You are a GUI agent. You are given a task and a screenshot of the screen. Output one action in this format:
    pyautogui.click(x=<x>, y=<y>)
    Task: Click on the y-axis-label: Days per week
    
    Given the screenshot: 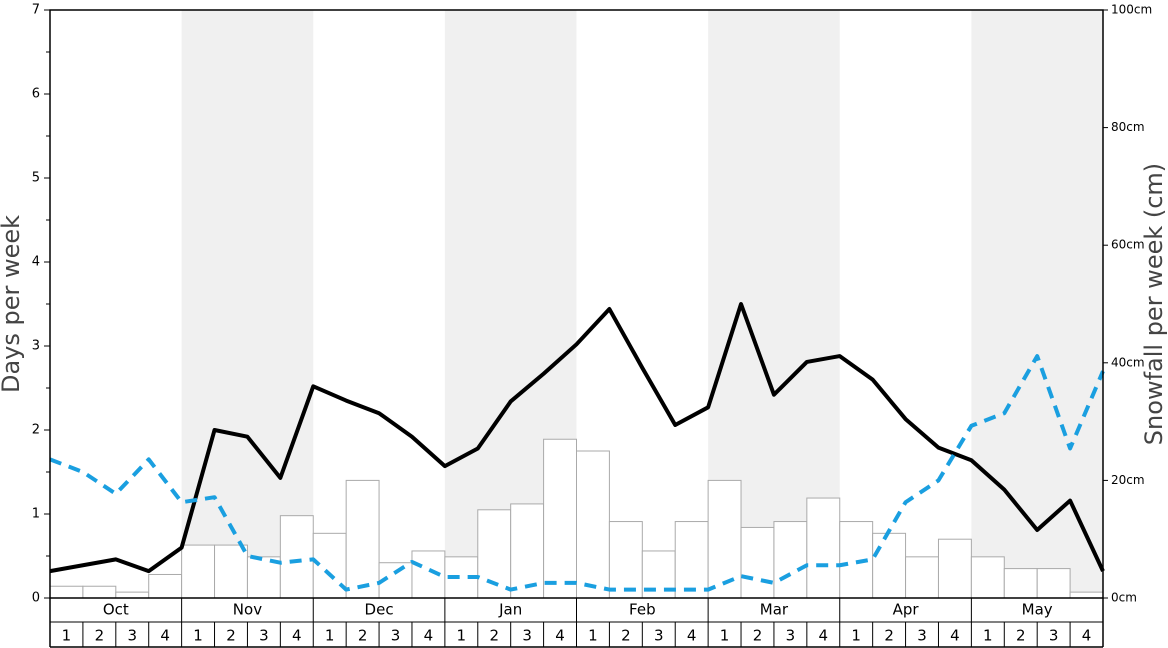 What is the action you would take?
    pyautogui.click(x=12, y=304)
    